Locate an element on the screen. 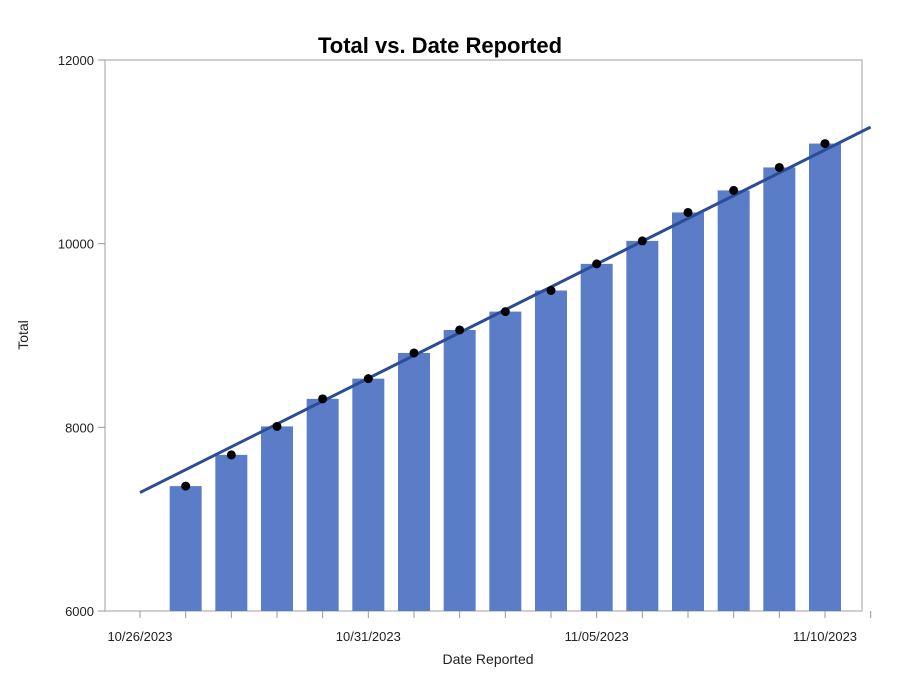 The height and width of the screenshot is (700, 900). x-axis-label: Date Reported is located at coordinates (487, 659).